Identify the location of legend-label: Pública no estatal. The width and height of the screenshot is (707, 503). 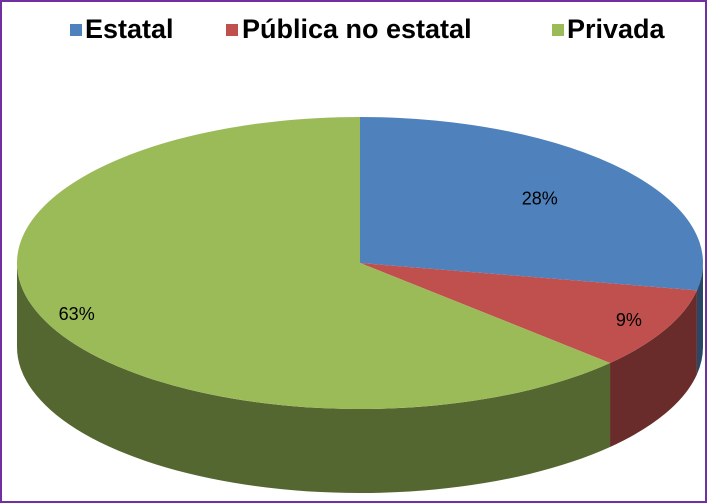
(357, 29).